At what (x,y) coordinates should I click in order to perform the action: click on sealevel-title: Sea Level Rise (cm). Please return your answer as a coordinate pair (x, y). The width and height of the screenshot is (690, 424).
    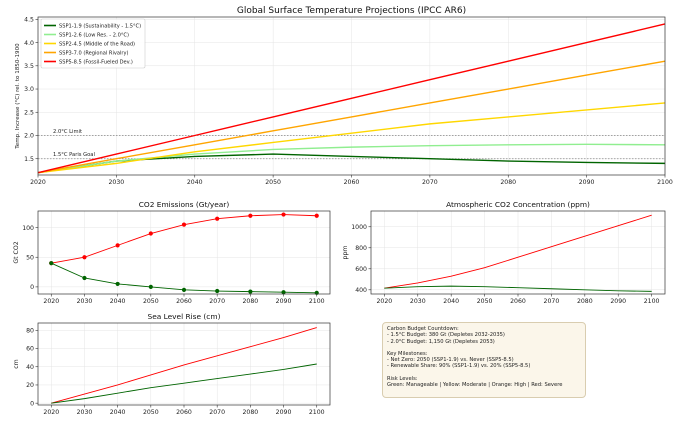
    Looking at the image, I should click on (184, 316).